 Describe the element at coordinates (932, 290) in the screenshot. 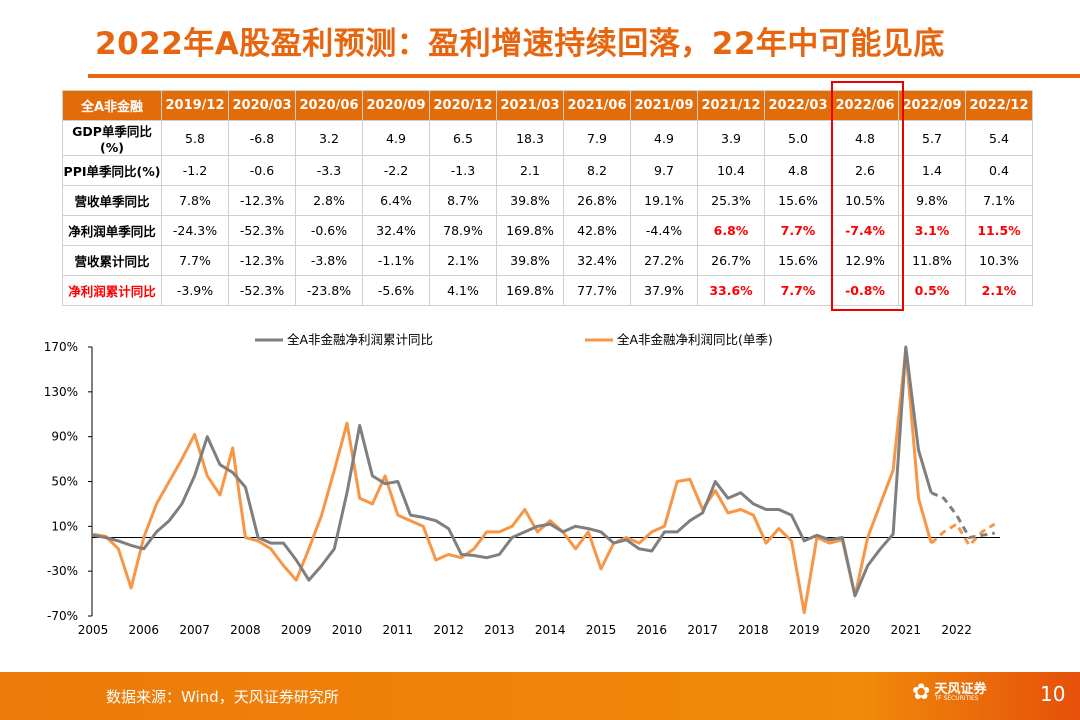

I see `table-cell: 0.5%` at that location.